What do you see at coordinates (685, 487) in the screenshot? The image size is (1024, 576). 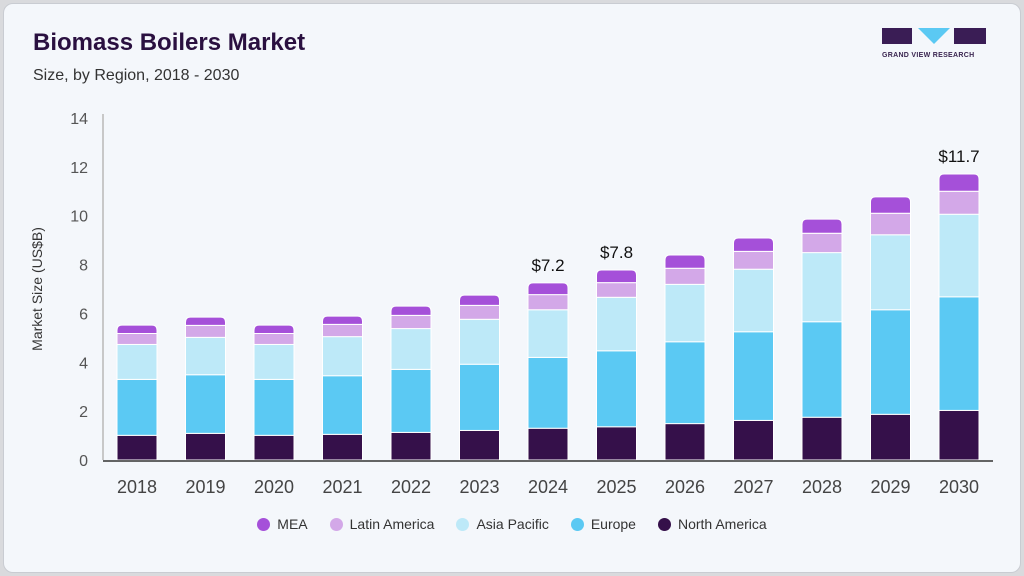 I see `x-tick-label: 2026` at bounding box center [685, 487].